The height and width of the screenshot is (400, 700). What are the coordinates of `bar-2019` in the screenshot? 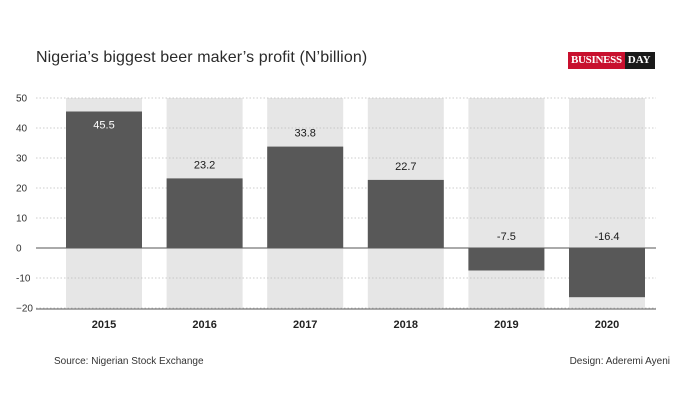 It's located at (506, 259).